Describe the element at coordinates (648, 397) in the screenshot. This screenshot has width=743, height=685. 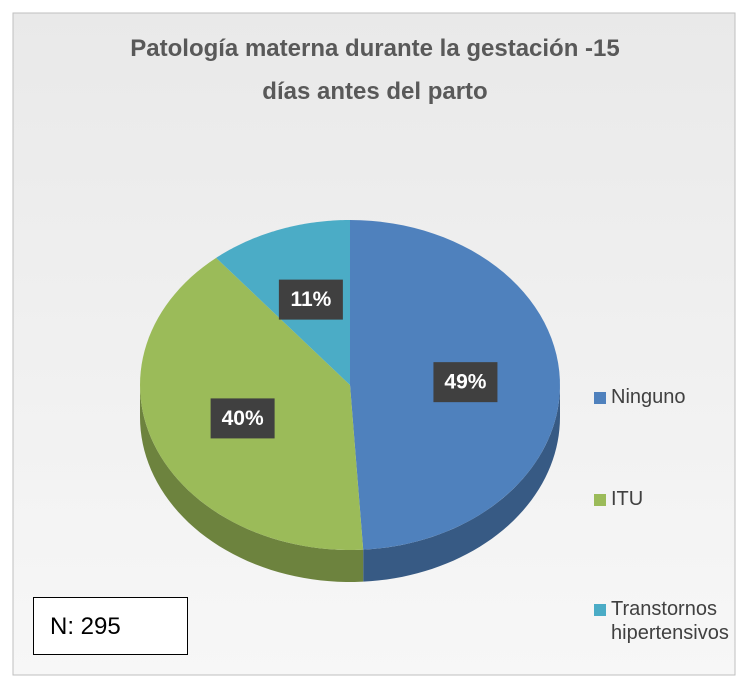
I see `legend-label: Ninguno` at that location.